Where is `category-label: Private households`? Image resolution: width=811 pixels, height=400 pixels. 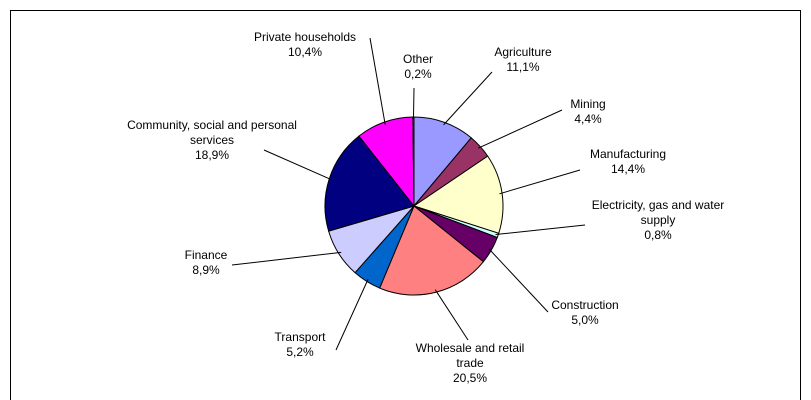 category-label: Private households is located at coordinates (305, 37).